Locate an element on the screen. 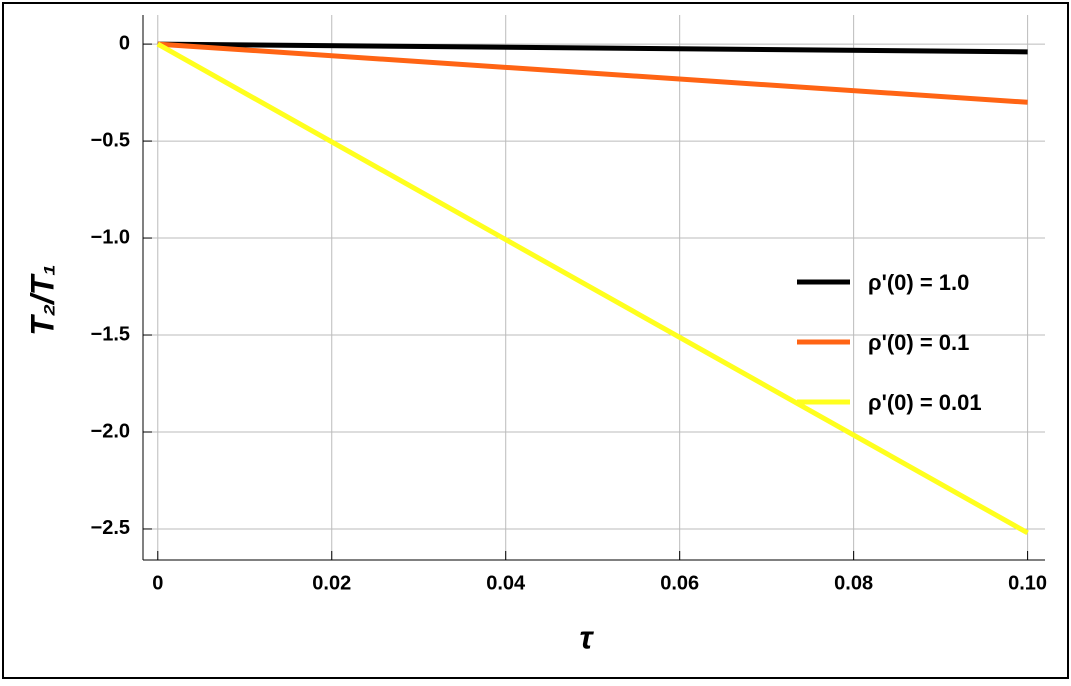 Image resolution: width=1071 pixels, height=686 pixels. x-tick-label: 0.06 is located at coordinates (679, 583).